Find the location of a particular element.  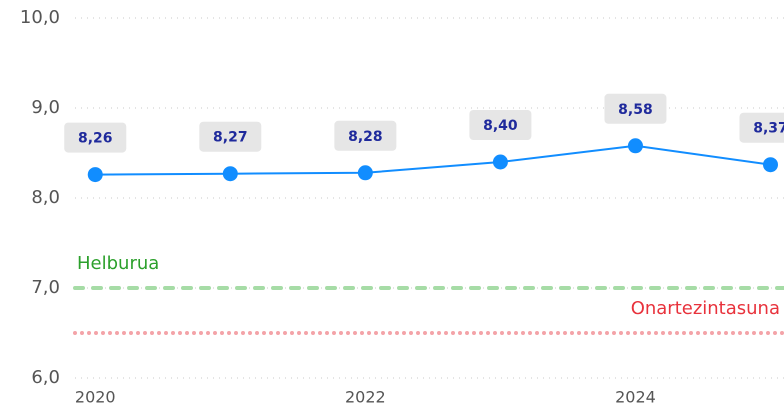

y-tick-label: 10,0 is located at coordinates (40, 17).